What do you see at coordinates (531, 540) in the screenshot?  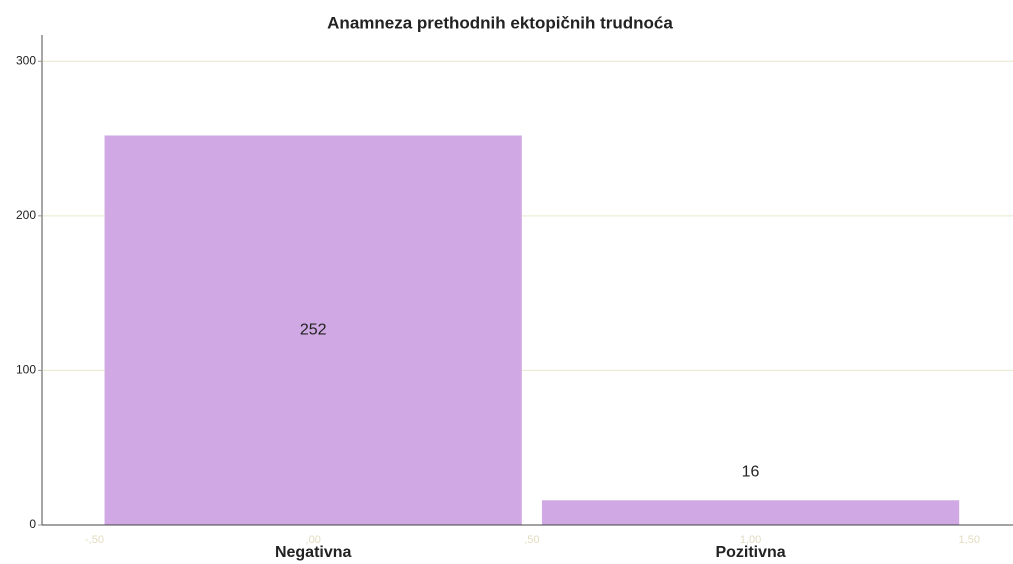 I see `x-tick-label: ,50` at bounding box center [531, 540].